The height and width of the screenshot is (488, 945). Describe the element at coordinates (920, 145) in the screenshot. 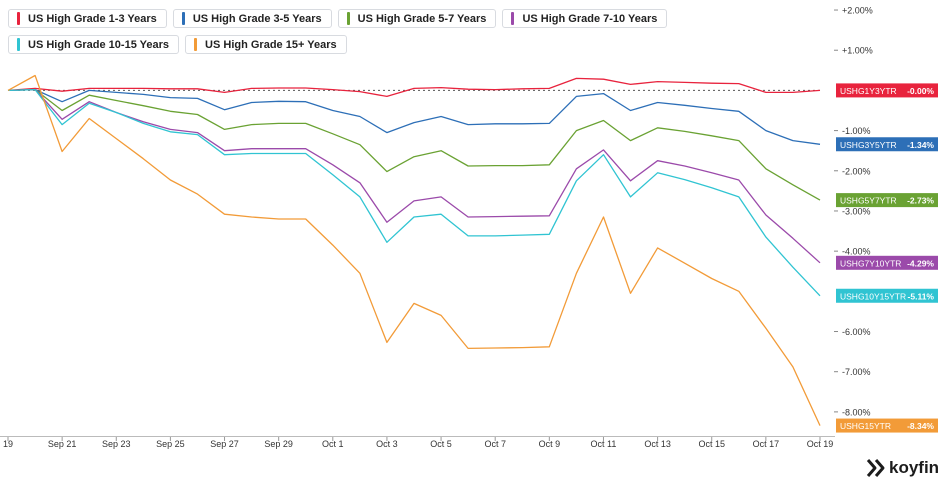

I see `tag-value: -1.34%` at that location.